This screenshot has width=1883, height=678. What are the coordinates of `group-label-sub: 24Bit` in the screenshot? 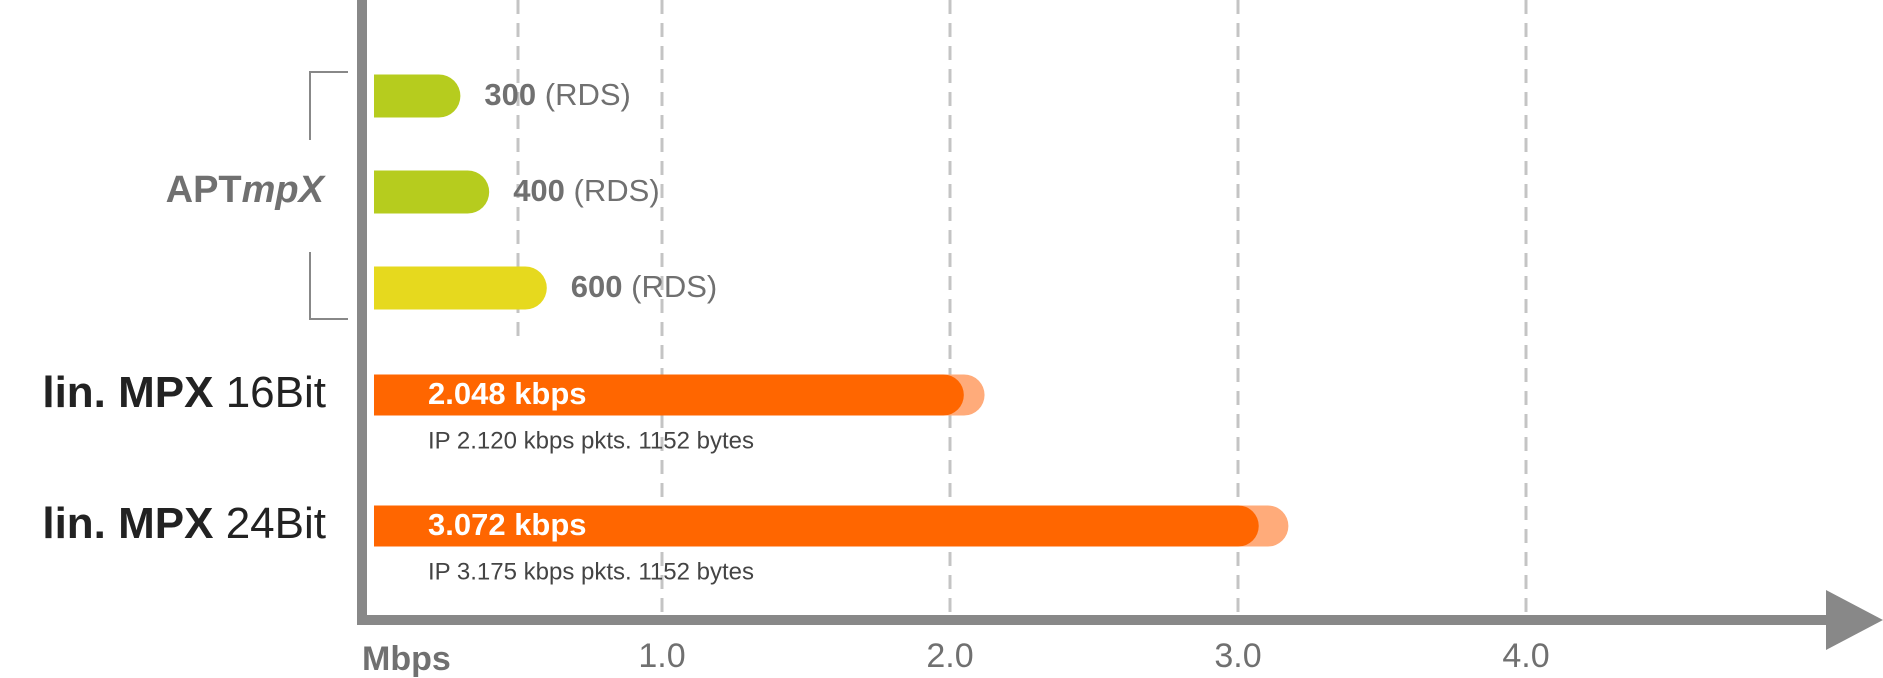 It's located at (276, 523).